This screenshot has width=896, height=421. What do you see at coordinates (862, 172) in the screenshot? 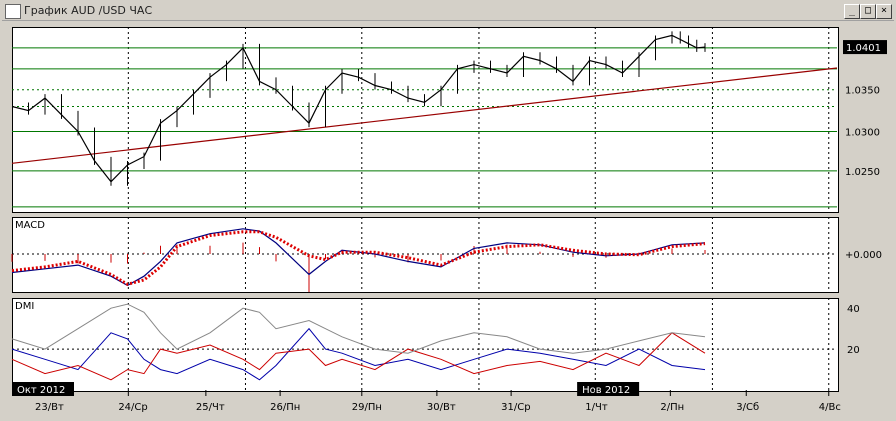
I see `price-ytick-0: 1.0250` at bounding box center [862, 172].